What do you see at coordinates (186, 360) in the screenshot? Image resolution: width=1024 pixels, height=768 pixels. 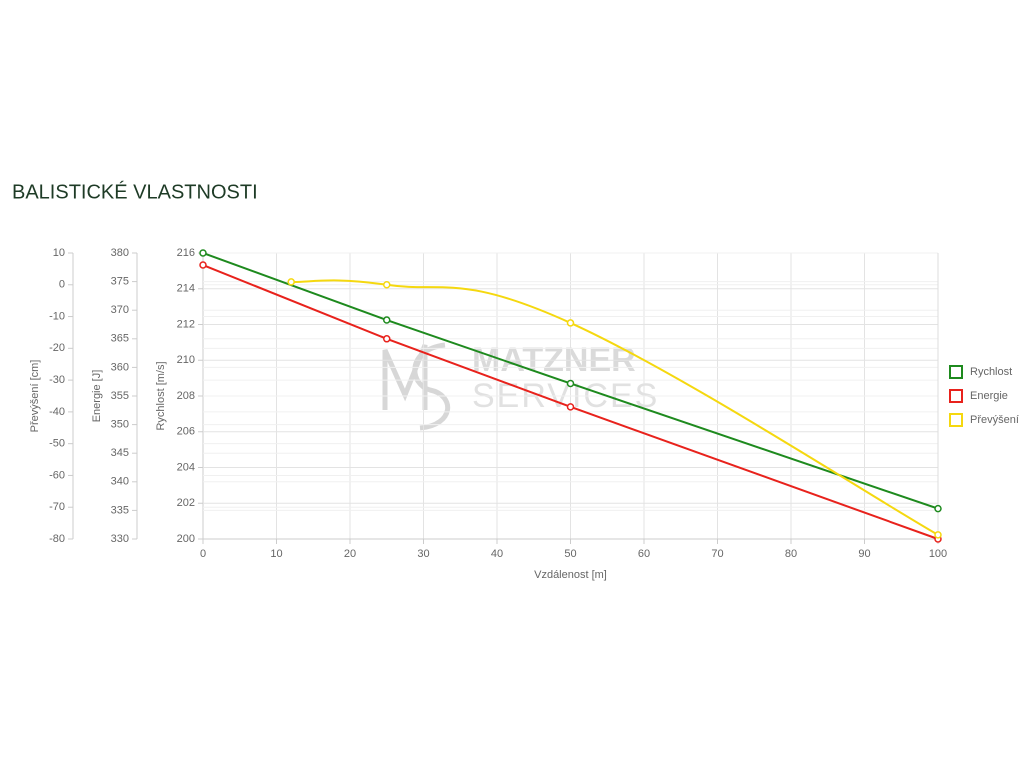 I see `y-tick-label: 210` at bounding box center [186, 360].